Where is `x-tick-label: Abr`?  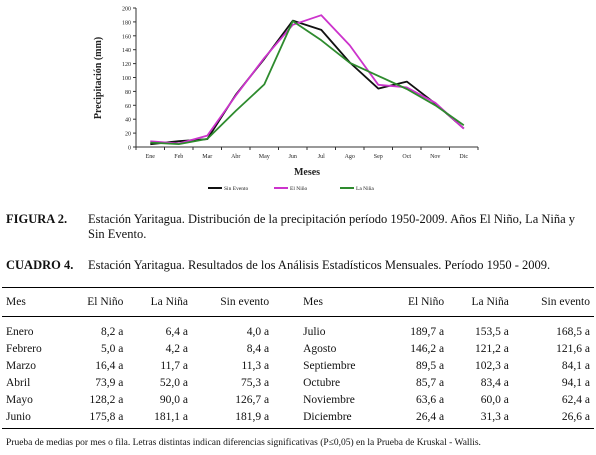 x-tick-label: Abr is located at coordinates (235, 157).